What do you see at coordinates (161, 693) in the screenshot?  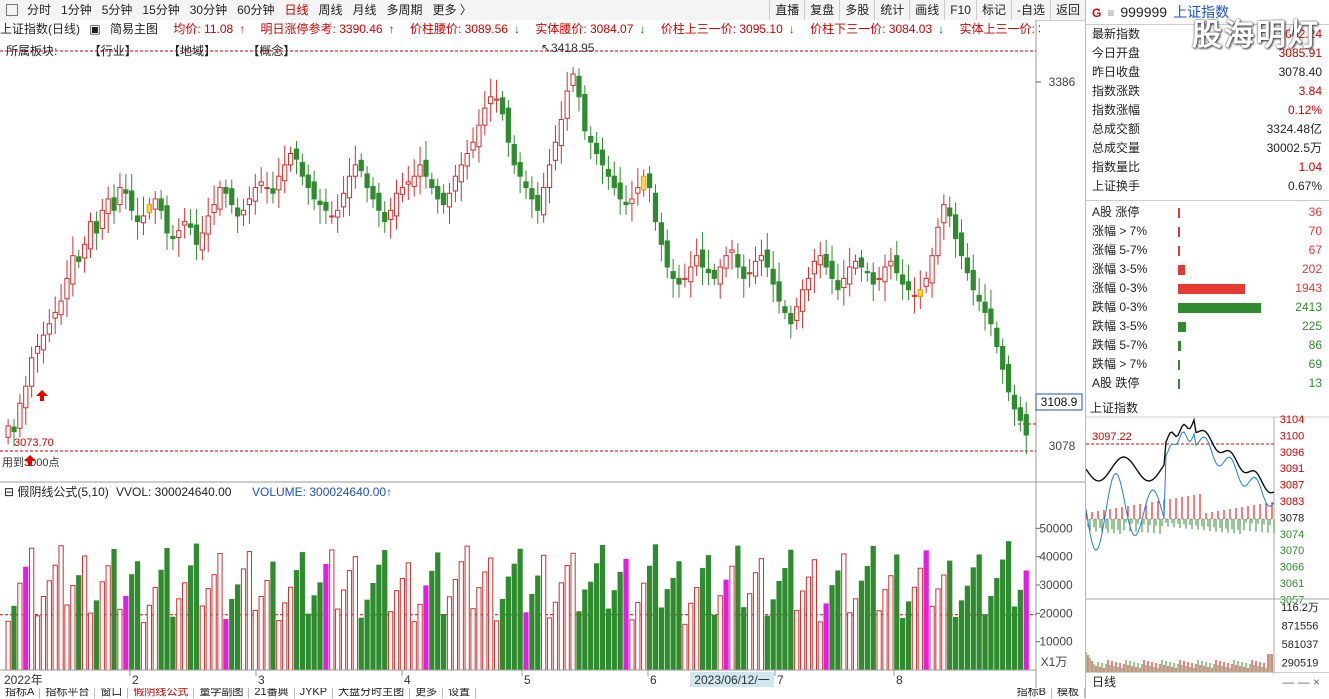 I see `tab-fake-yin: 假阴线公式` at bounding box center [161, 693].